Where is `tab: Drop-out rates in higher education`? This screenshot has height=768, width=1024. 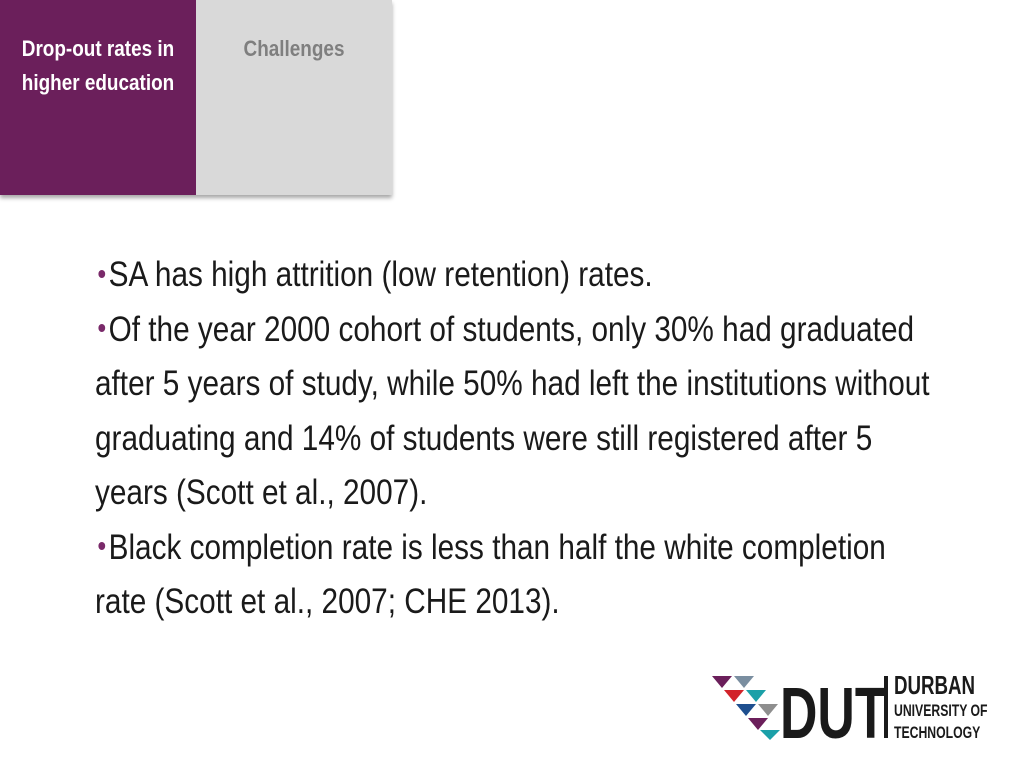
tab: Drop-out rates in higher education is located at coordinates (98, 97).